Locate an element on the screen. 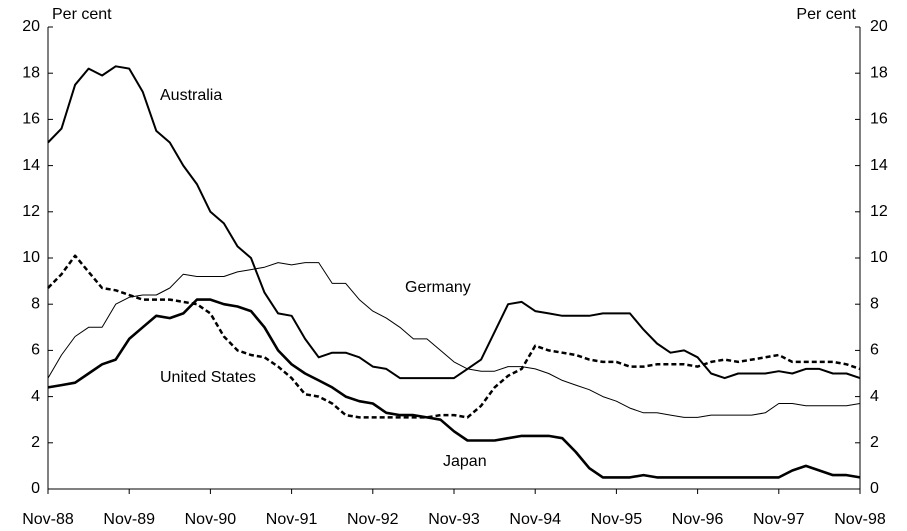  y2-tick-label: 14 is located at coordinates (879, 165).